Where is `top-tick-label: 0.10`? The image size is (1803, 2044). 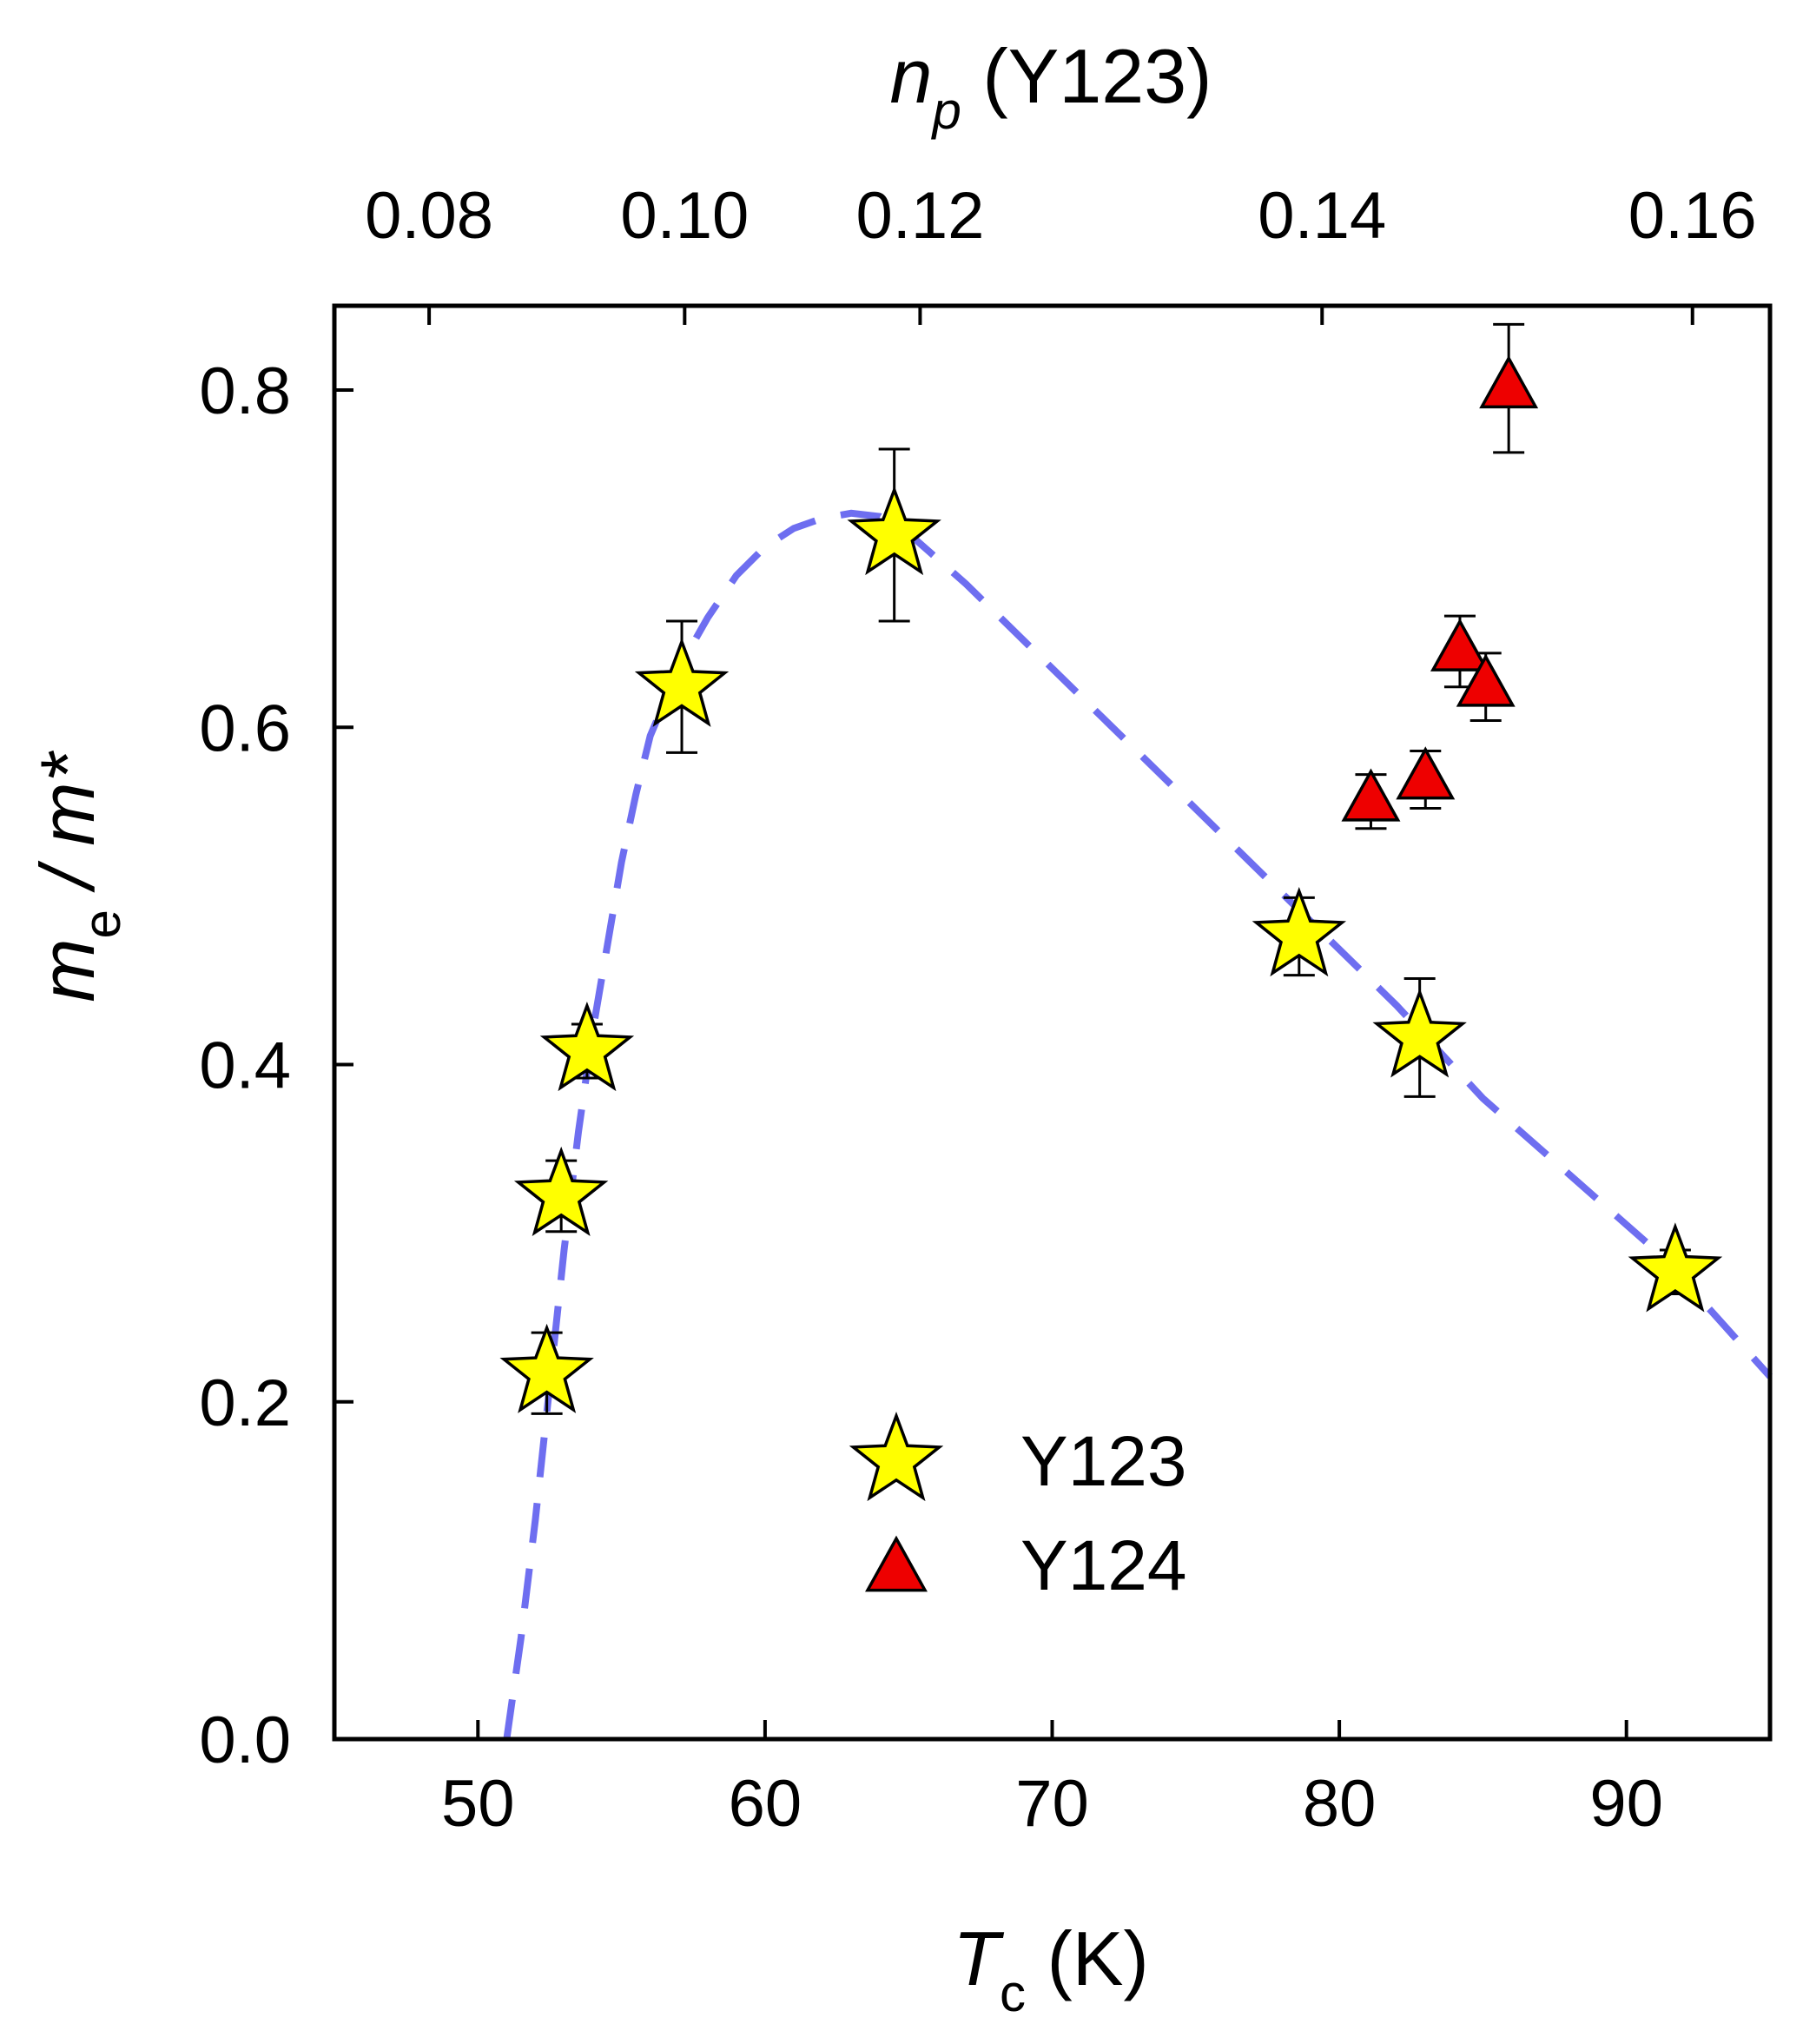 top-tick-label: 0.10 is located at coordinates (684, 216).